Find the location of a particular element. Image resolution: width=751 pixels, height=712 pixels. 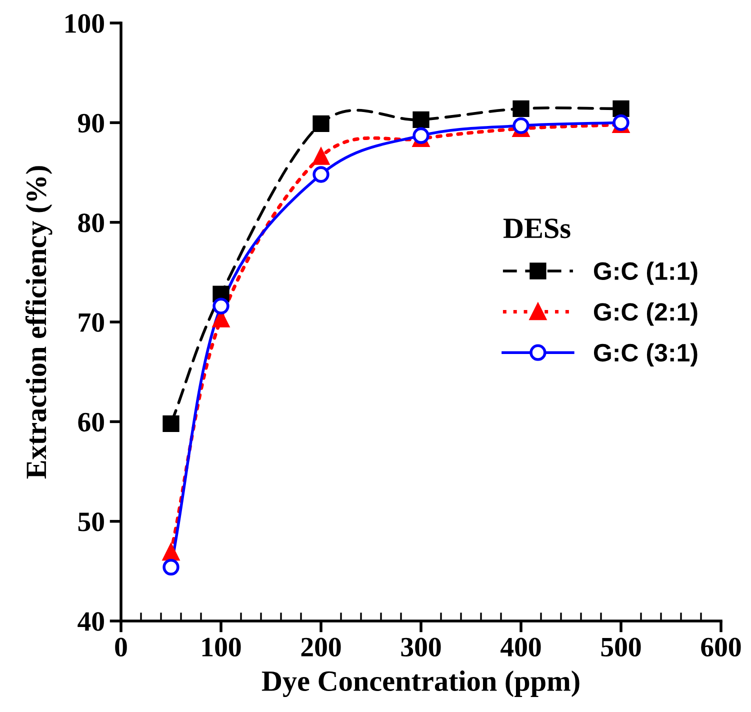

y-tick-label: 80 is located at coordinates (91, 223).